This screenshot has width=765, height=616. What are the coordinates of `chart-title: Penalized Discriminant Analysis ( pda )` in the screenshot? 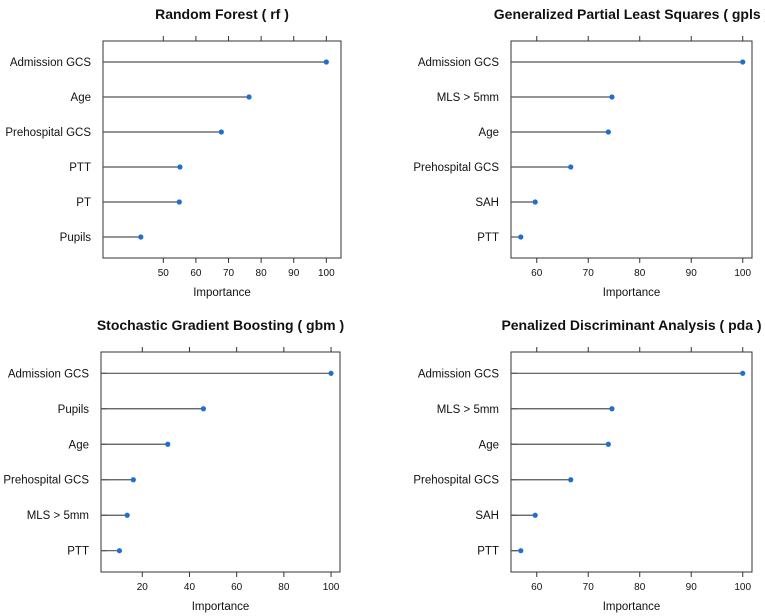 It's located at (631, 325).